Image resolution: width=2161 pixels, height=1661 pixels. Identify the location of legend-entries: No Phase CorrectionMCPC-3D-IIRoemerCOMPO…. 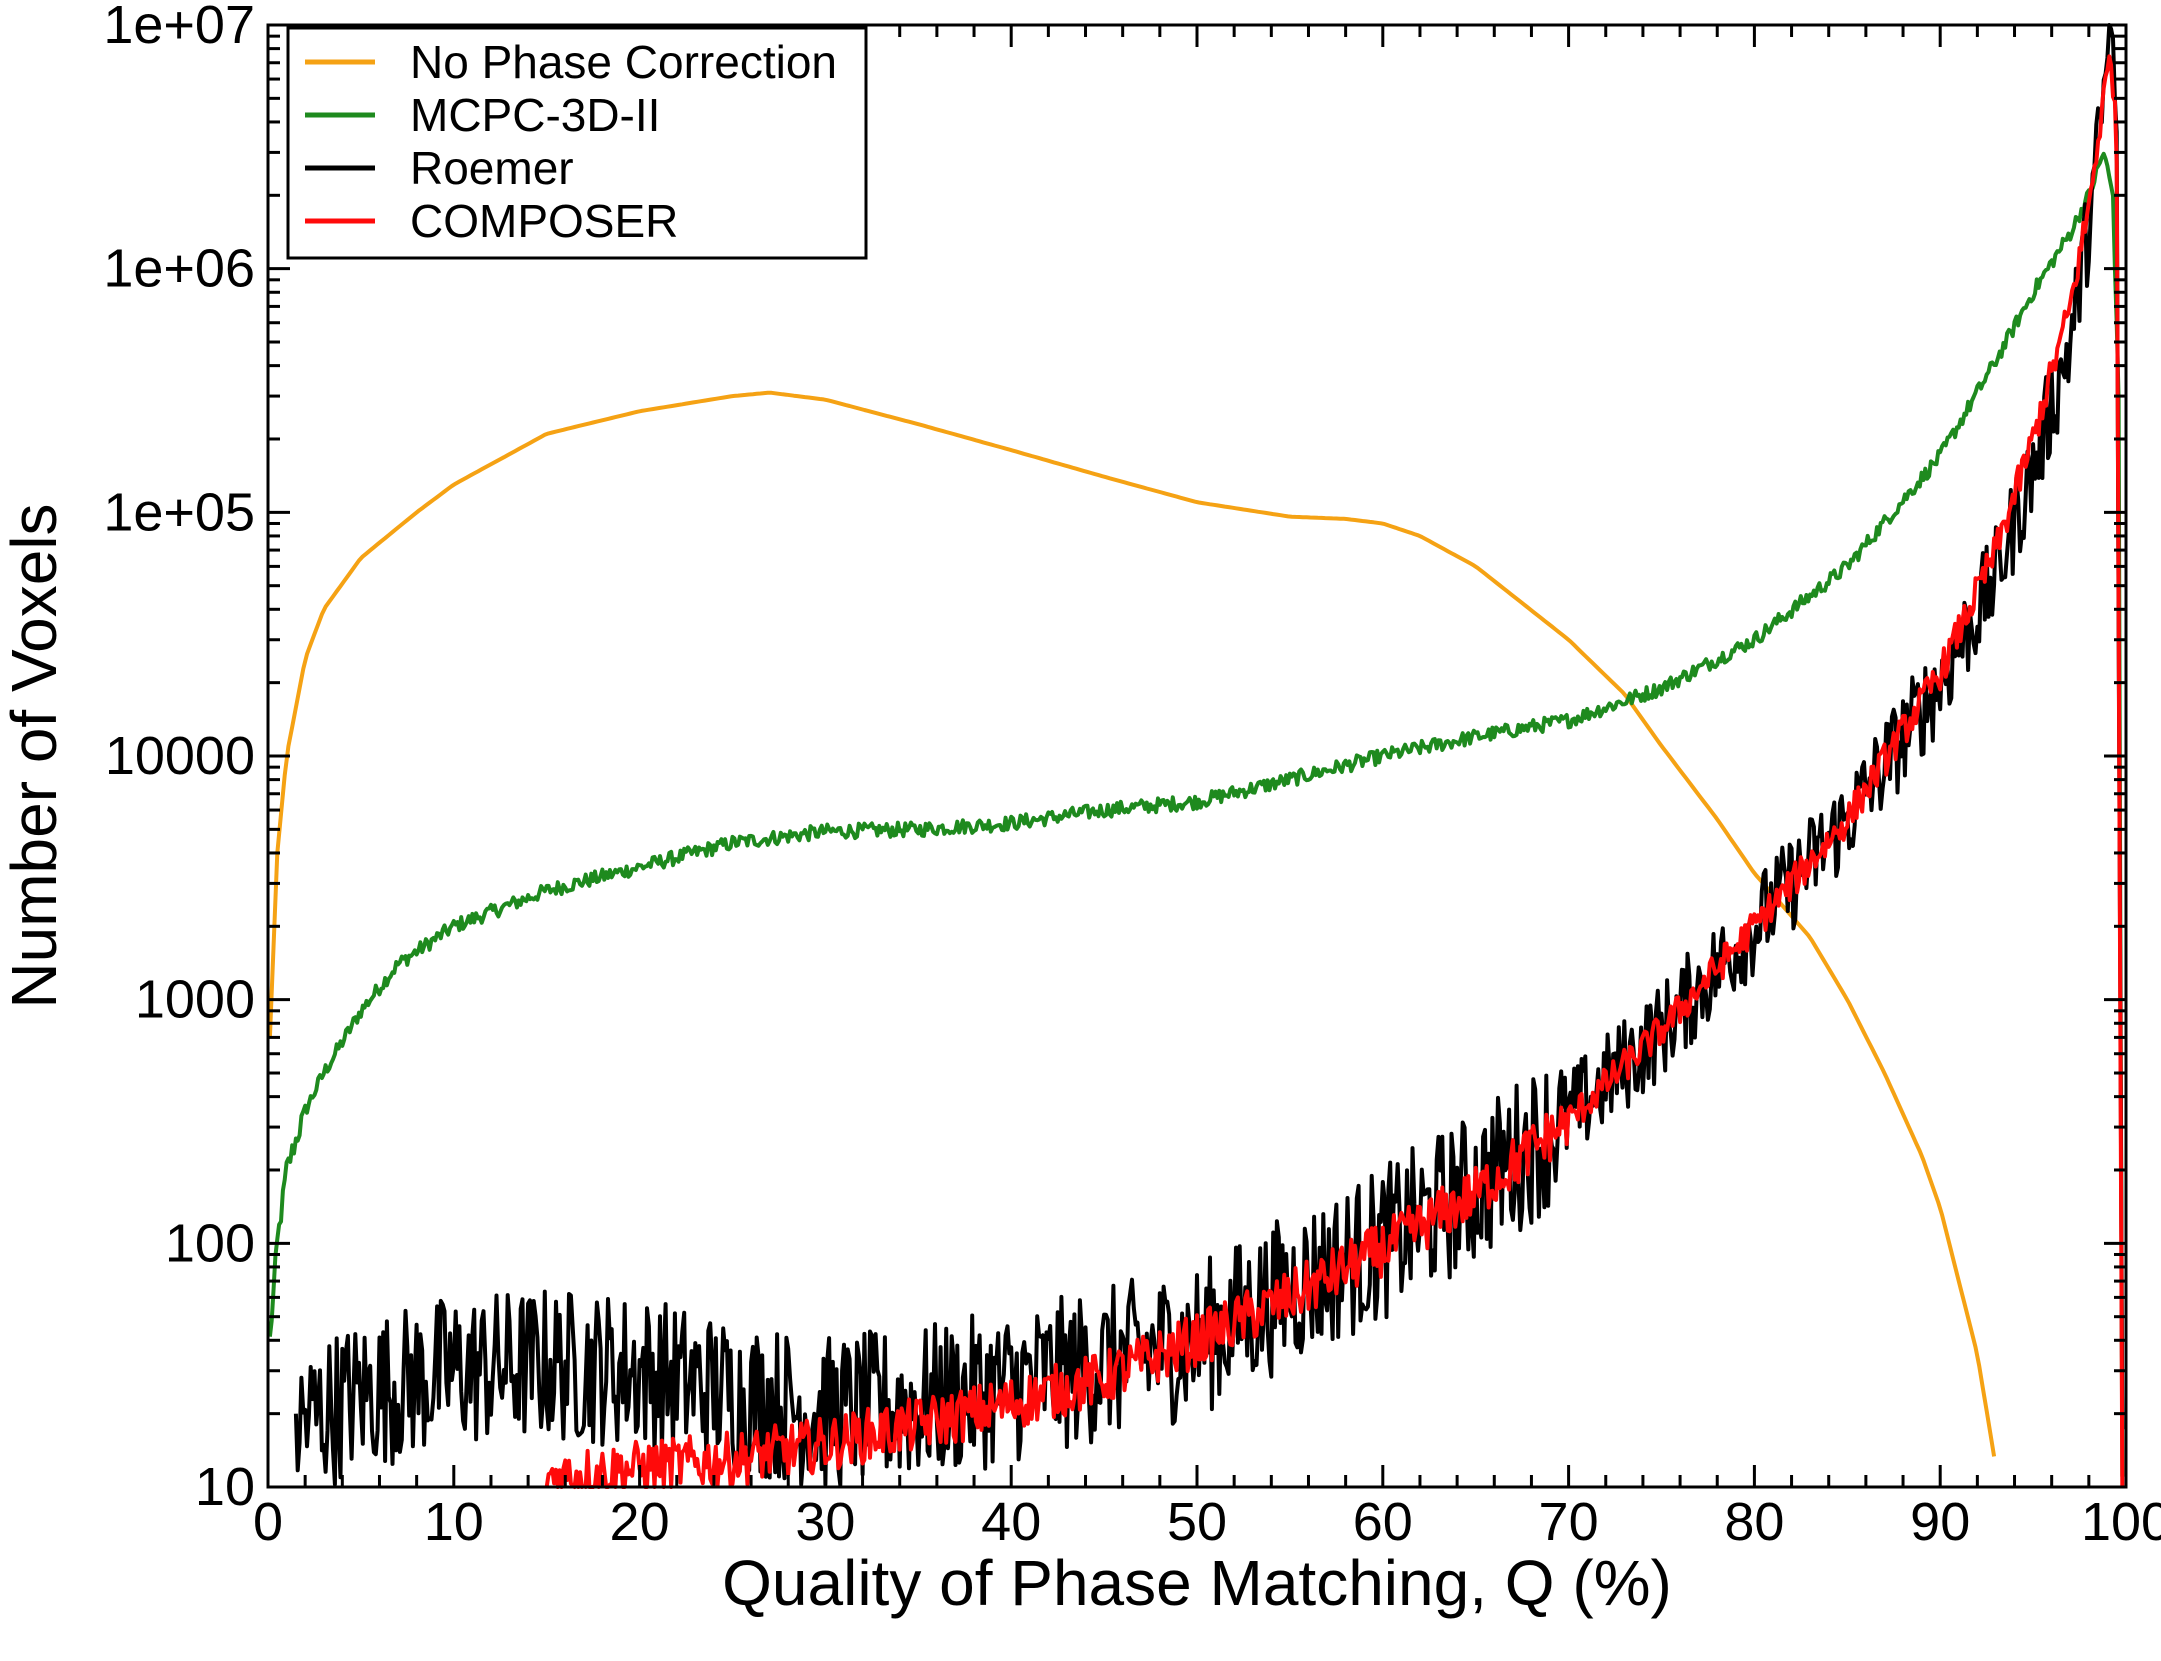
(571, 141).